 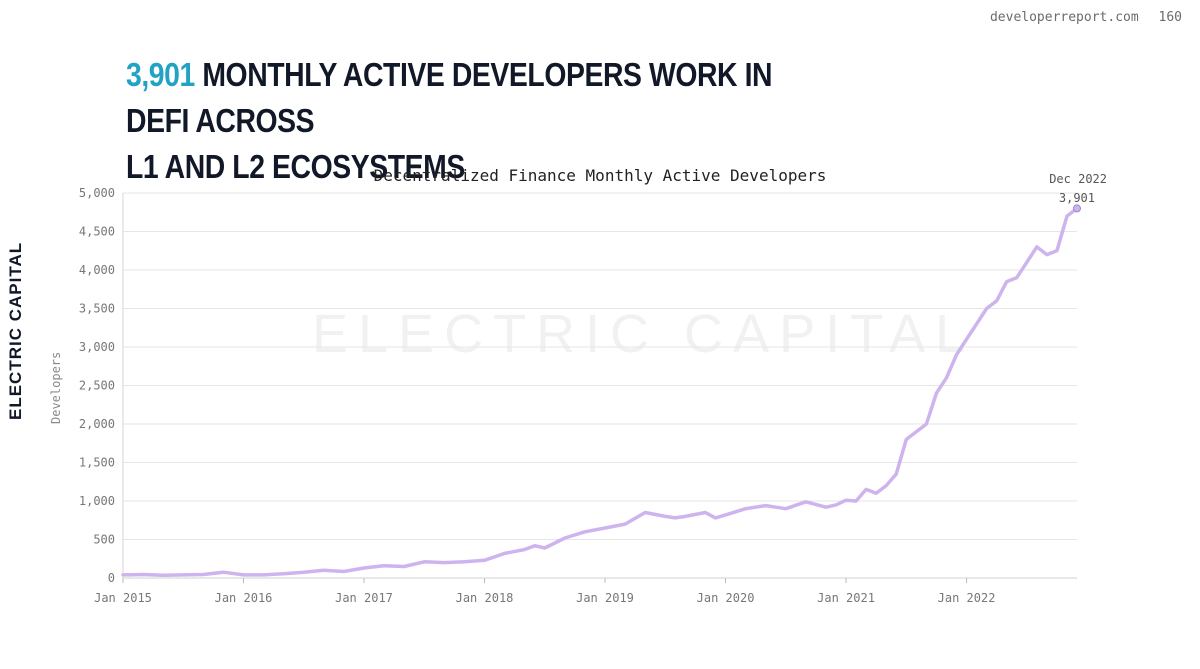 I want to click on watermark: ELECTRIC CAPITAL, so click(x=643, y=334).